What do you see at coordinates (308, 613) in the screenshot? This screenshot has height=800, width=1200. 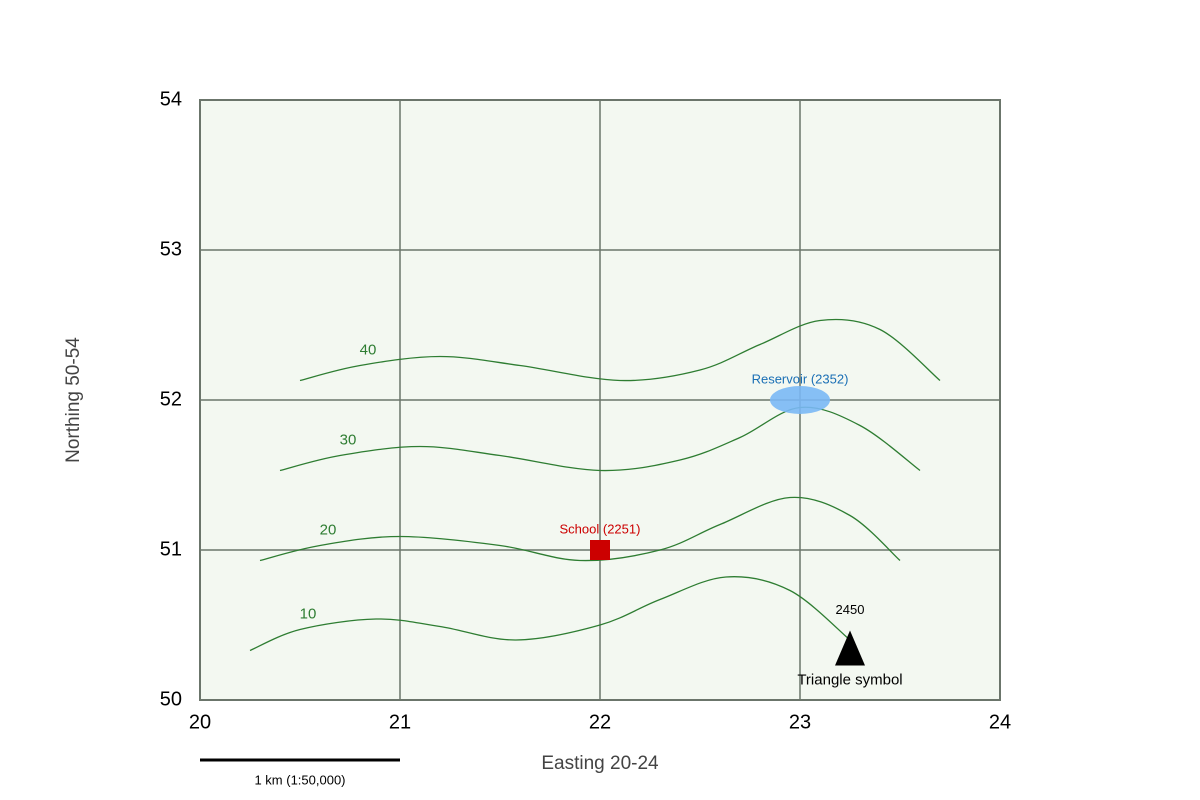 I see `contour-label: 10` at bounding box center [308, 613].